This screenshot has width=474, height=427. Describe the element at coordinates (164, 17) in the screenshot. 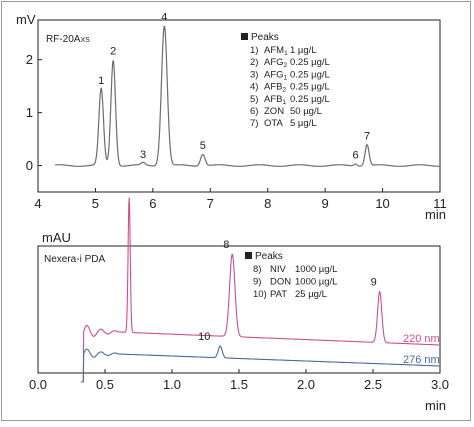

I see `peak-label-4: 4` at that location.